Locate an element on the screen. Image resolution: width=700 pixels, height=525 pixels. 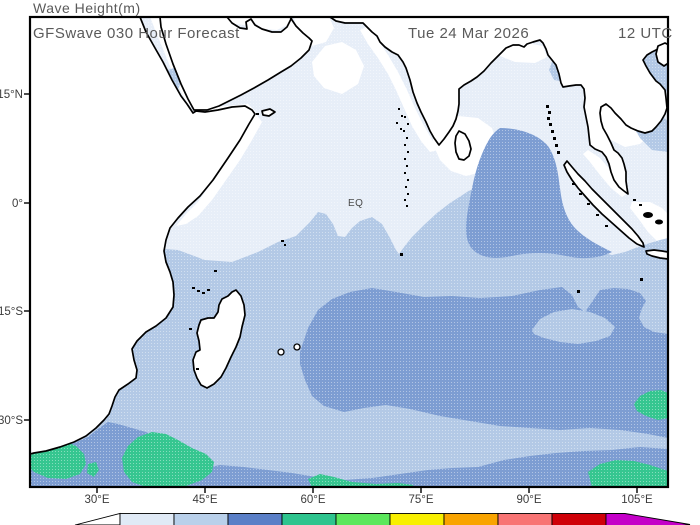
colorbar is located at coordinates (382, 518).